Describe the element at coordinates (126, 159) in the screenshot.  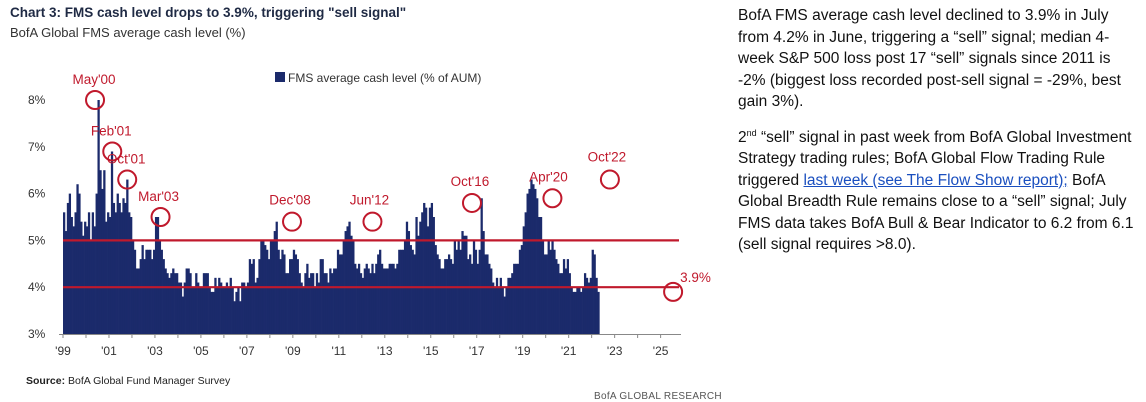
I see `annotation-label: Oct'01` at that location.